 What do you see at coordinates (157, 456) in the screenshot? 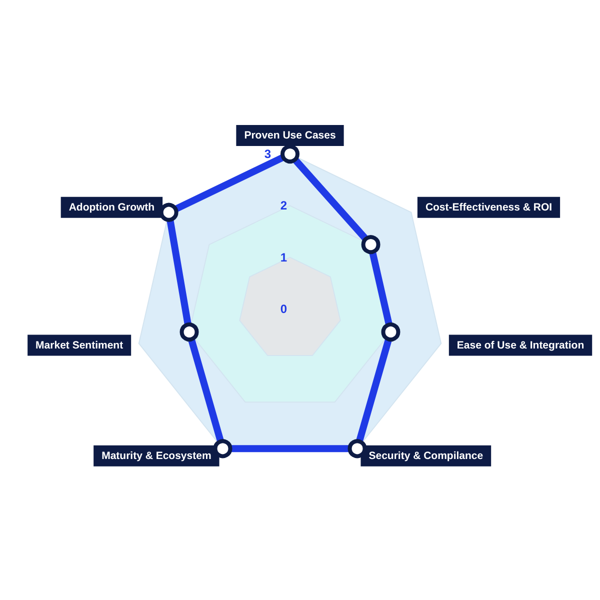
I see `spoke-label: Maturity & Ecosystem` at bounding box center [157, 456].